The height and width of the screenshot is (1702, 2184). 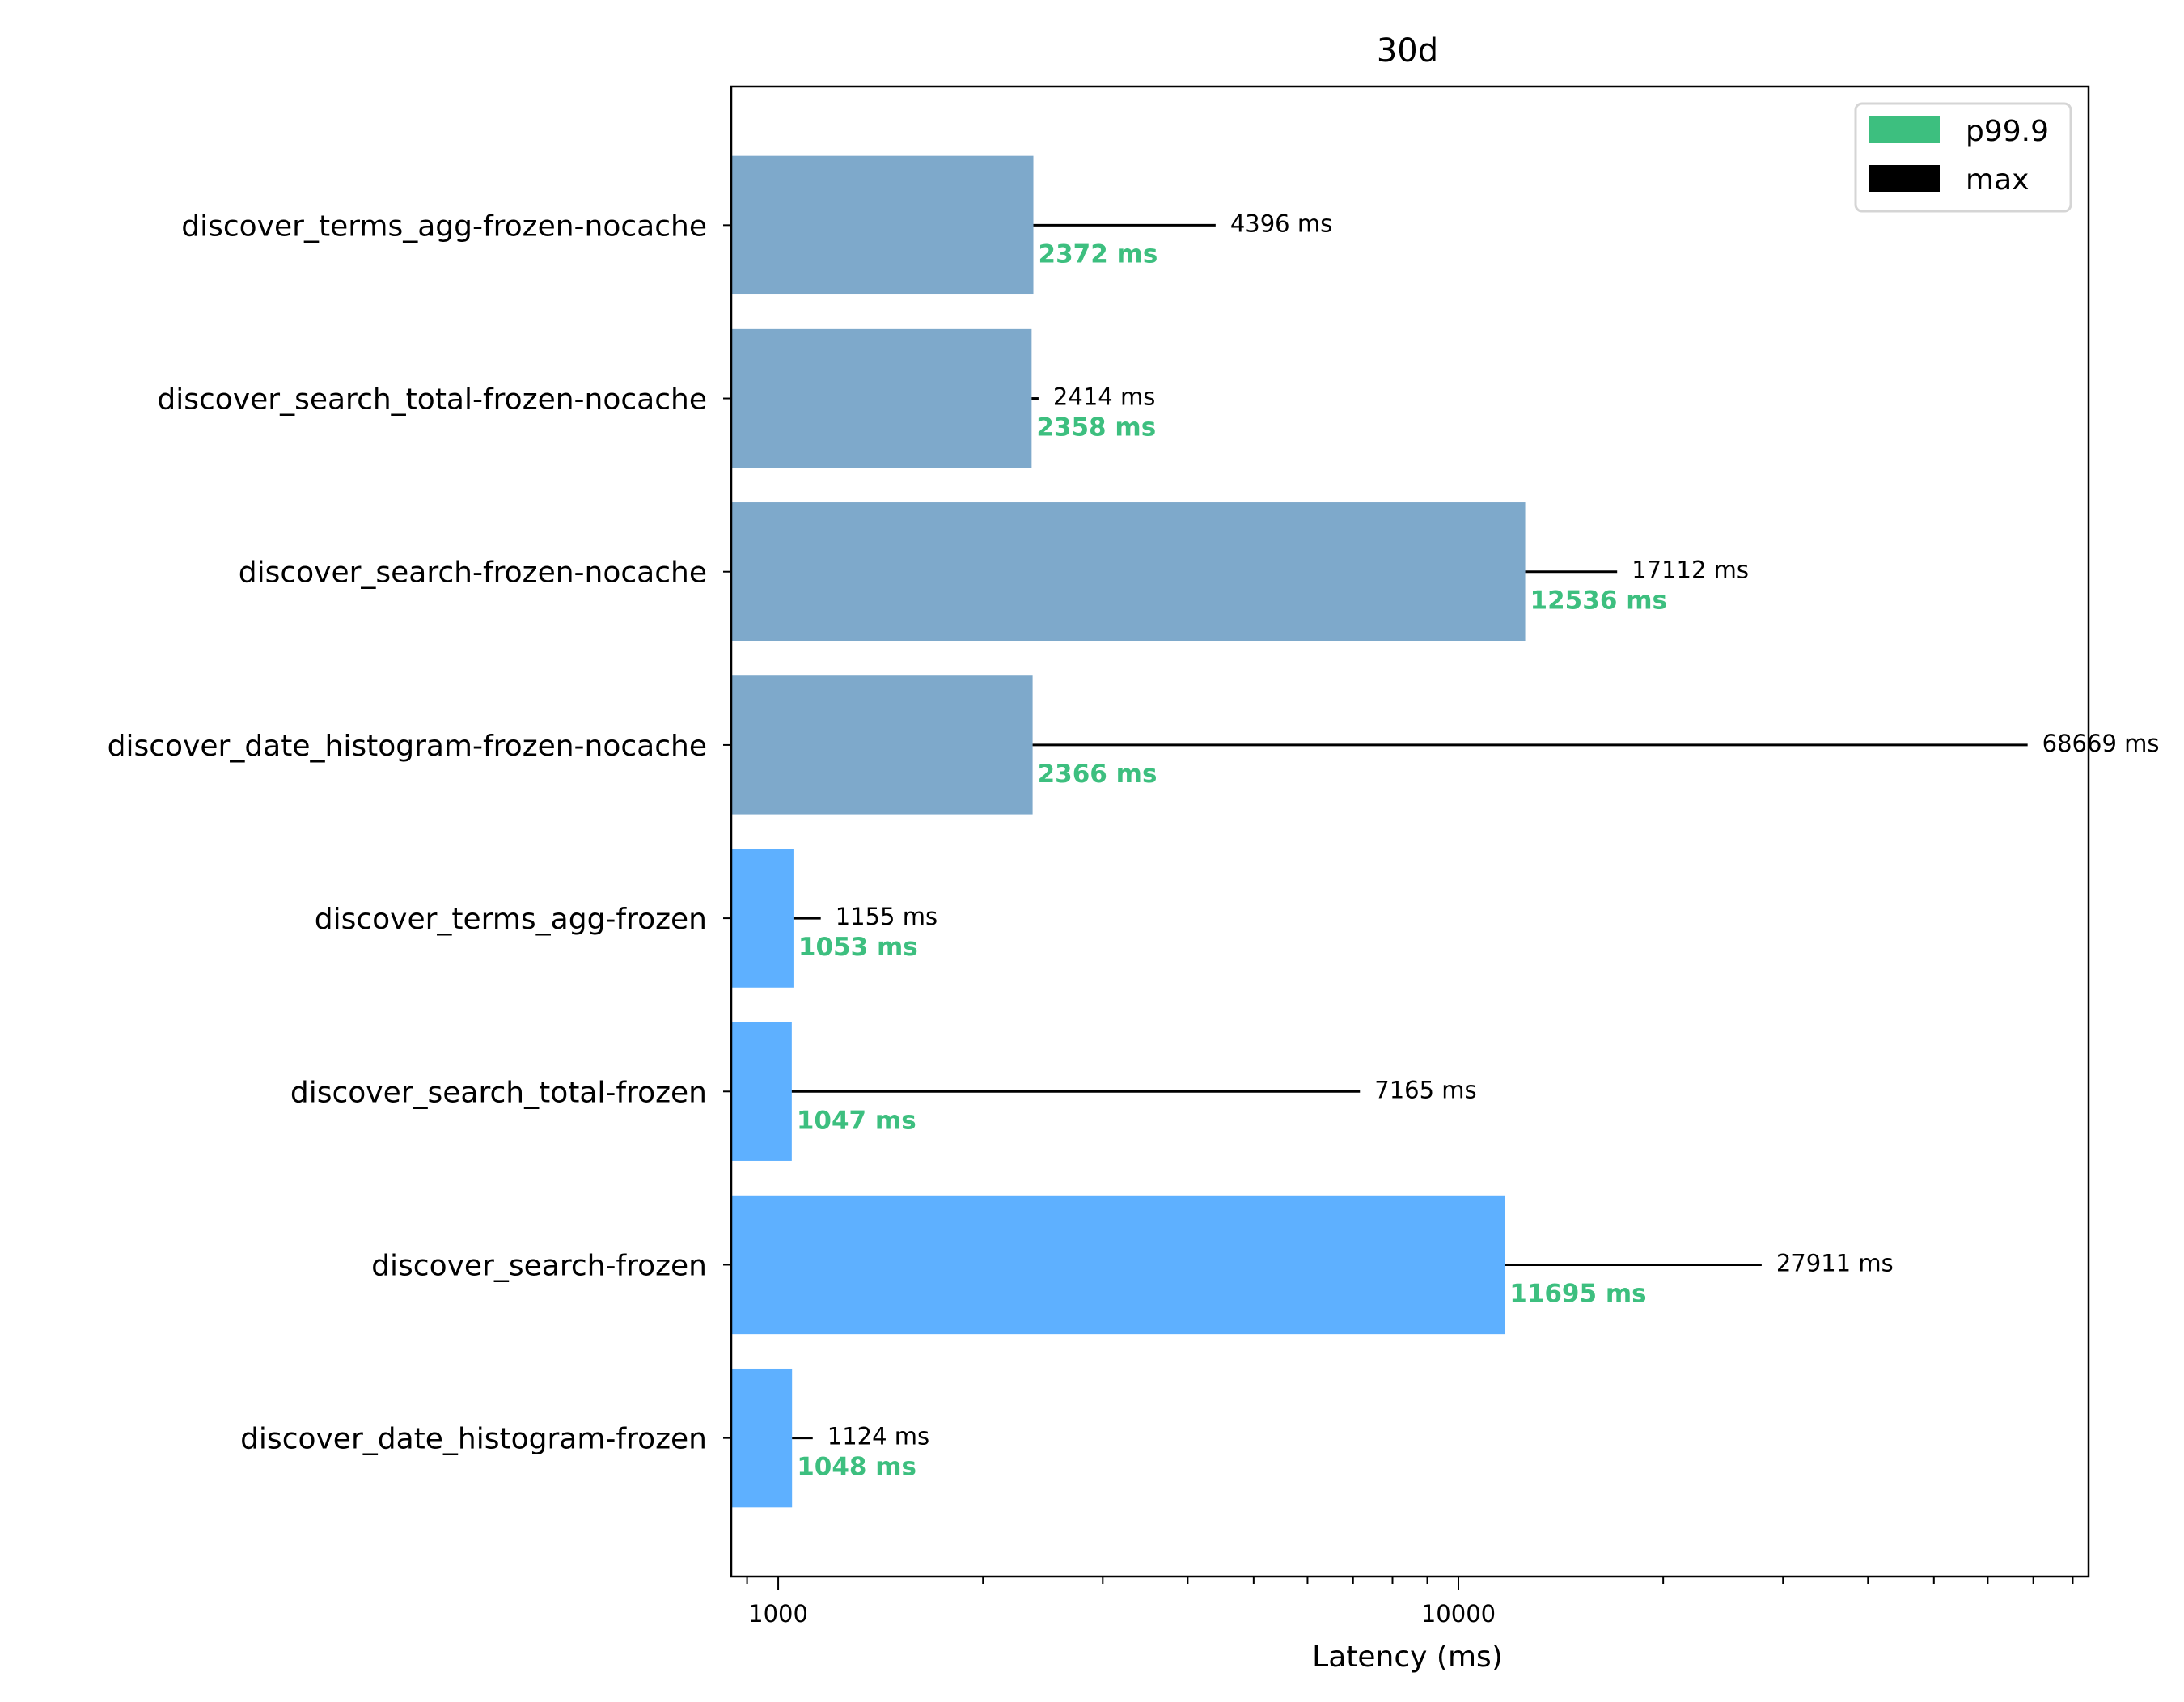 What do you see at coordinates (856, 1467) in the screenshot?
I see `p99.9-label: 1048 ms` at bounding box center [856, 1467].